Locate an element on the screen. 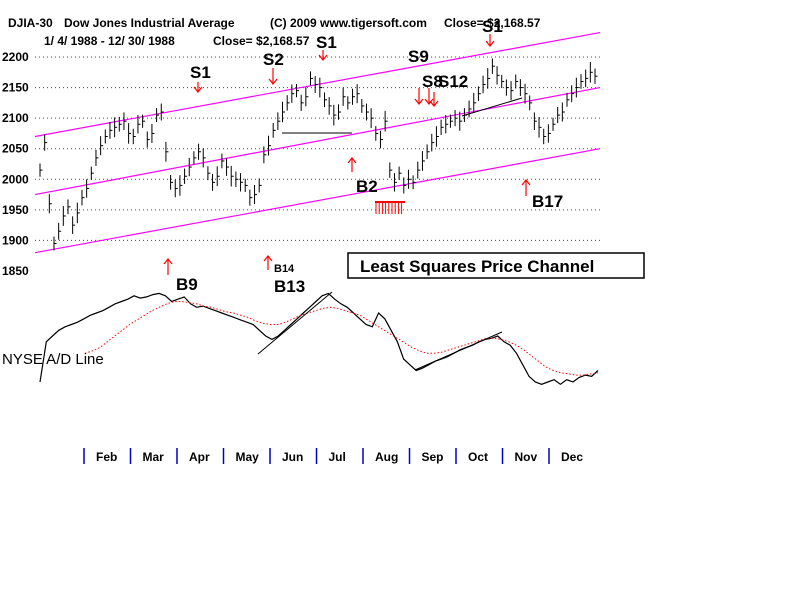 This screenshot has height=600, width=800. month-label: Jun is located at coordinates (292, 457).